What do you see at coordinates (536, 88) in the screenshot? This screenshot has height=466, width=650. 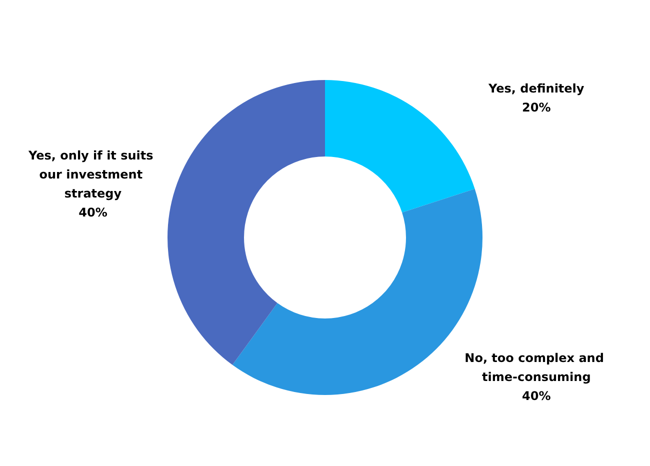 I see `slice-label: Yes, definitely` at bounding box center [536, 88].